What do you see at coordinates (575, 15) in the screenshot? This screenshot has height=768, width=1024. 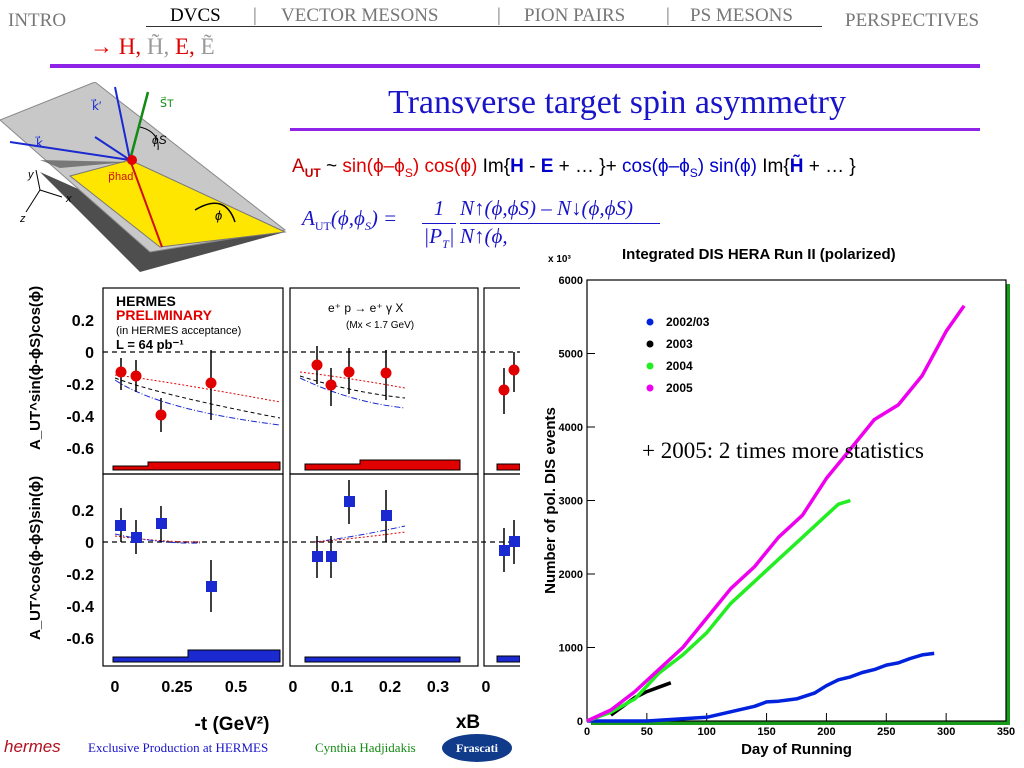 I see `nav-pion-pairs: PION PAIRS` at bounding box center [575, 15].